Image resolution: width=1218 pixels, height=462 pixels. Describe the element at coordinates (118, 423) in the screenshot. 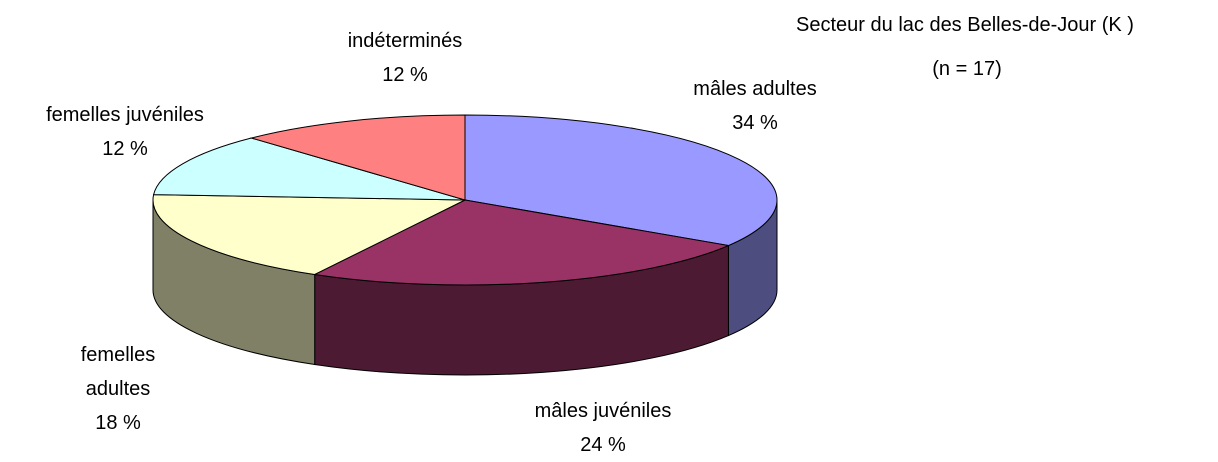

I see `slice-value-label: 18 %` at that location.